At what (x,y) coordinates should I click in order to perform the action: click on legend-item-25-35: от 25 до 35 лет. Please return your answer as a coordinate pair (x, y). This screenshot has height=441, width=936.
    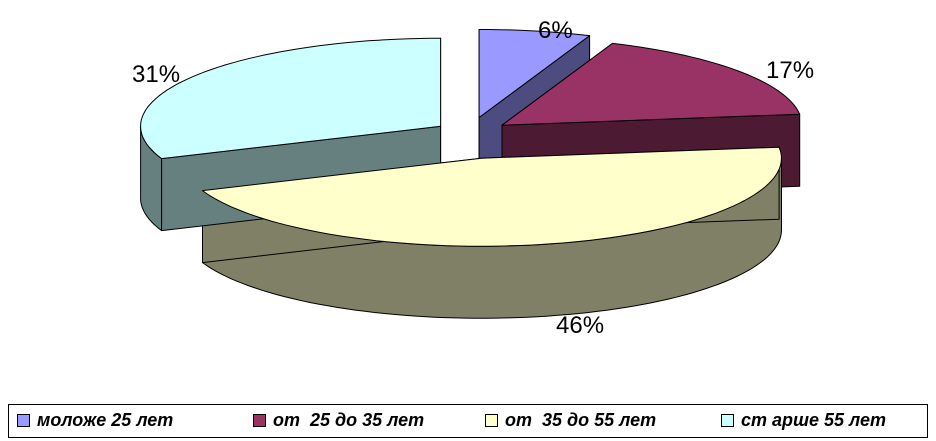
    Looking at the image, I should click on (338, 420).